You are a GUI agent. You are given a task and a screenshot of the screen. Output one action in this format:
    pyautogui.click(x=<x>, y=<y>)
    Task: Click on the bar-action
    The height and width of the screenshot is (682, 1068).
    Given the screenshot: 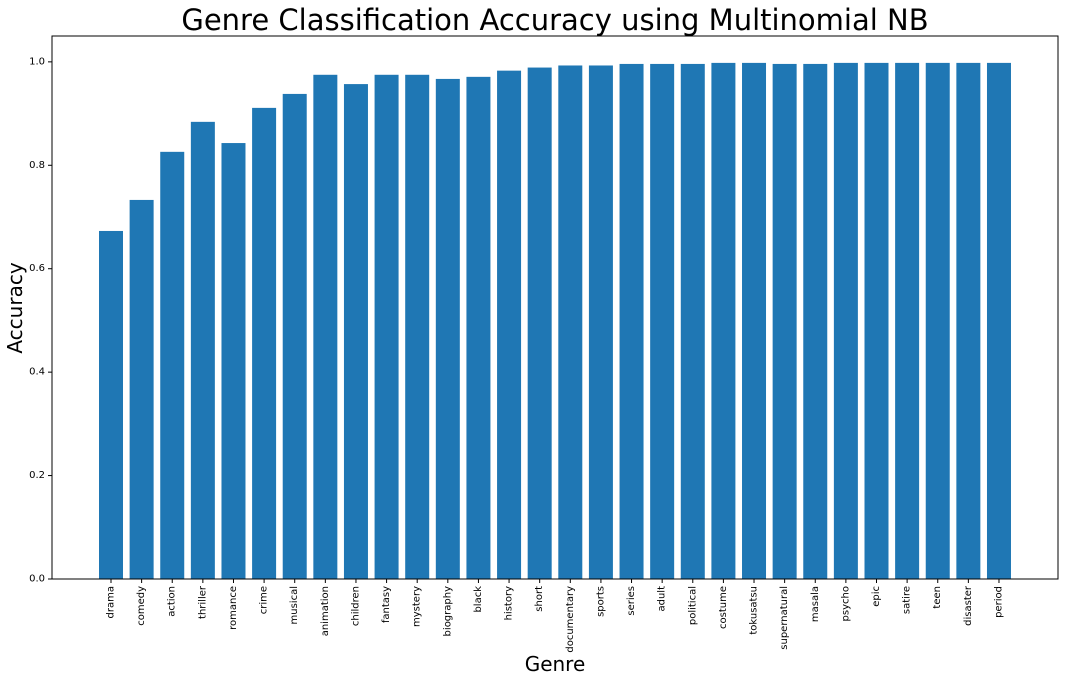 What is the action you would take?
    pyautogui.click(x=172, y=365)
    